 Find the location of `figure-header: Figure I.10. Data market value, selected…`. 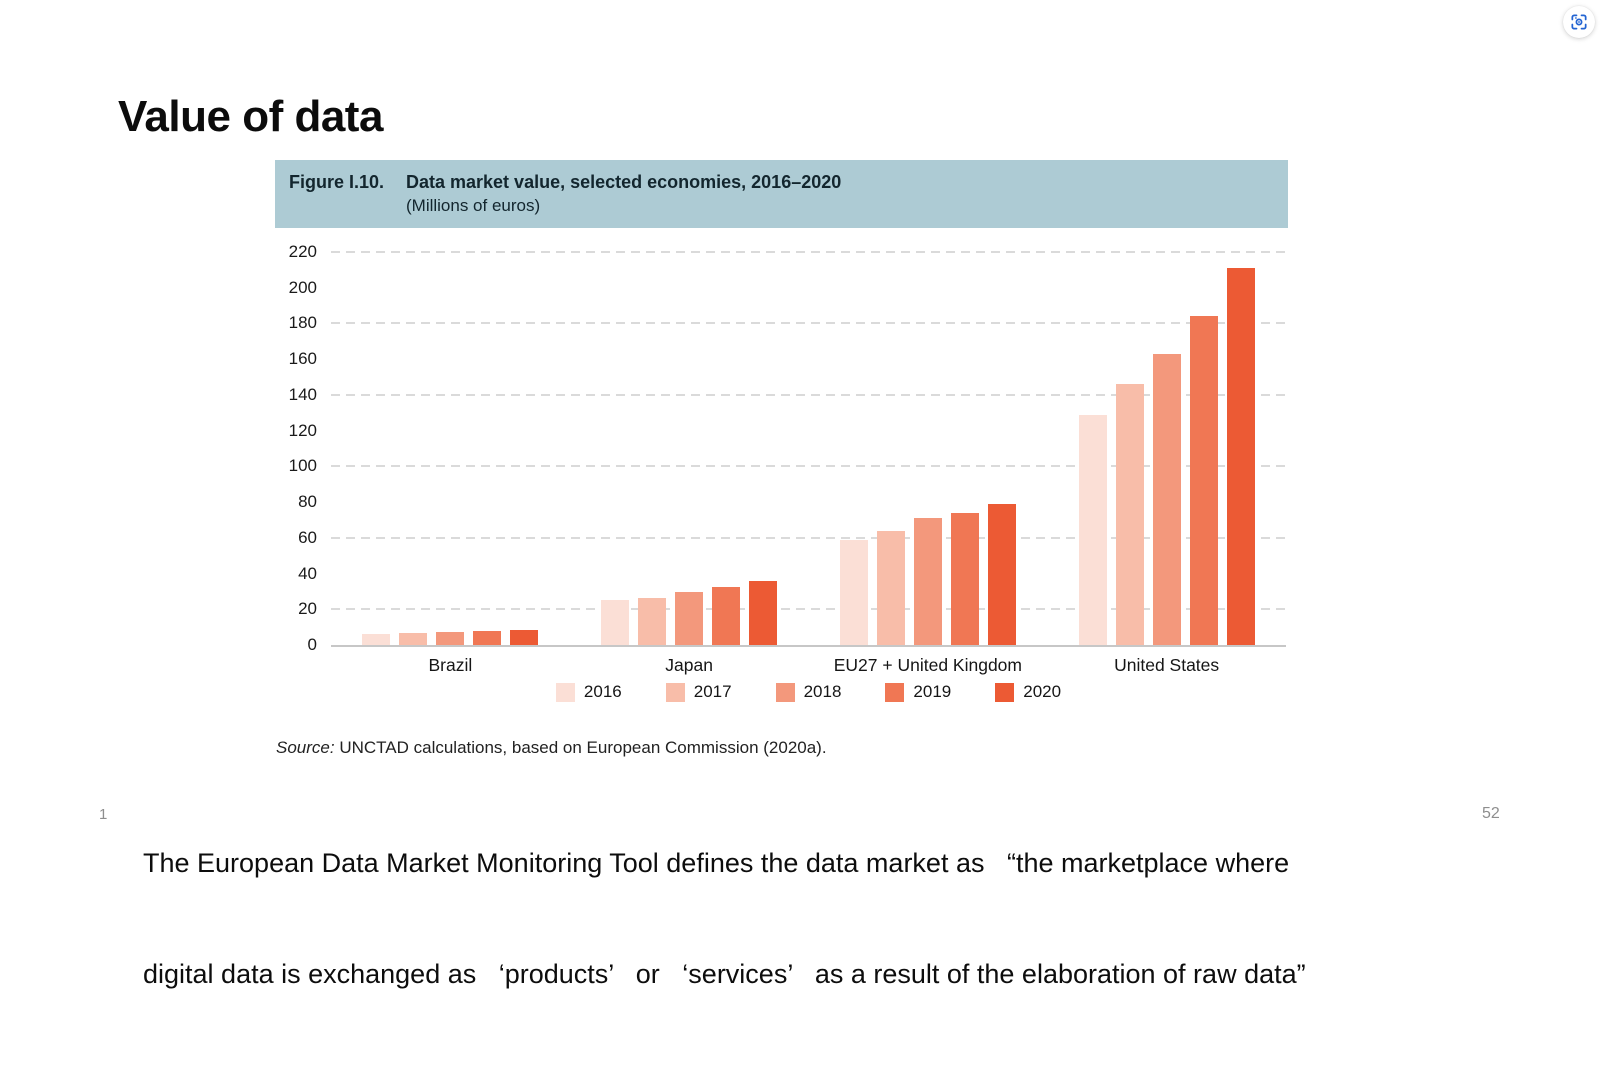

figure-header: Figure I.10. Data market value, selected… is located at coordinates (781, 194).